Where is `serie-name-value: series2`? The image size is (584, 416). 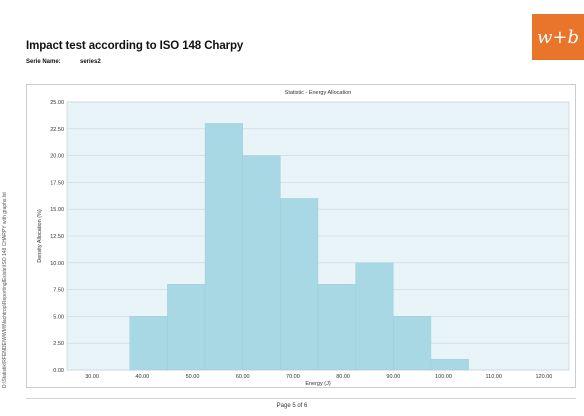 serie-name-value: series2 is located at coordinates (90, 62).